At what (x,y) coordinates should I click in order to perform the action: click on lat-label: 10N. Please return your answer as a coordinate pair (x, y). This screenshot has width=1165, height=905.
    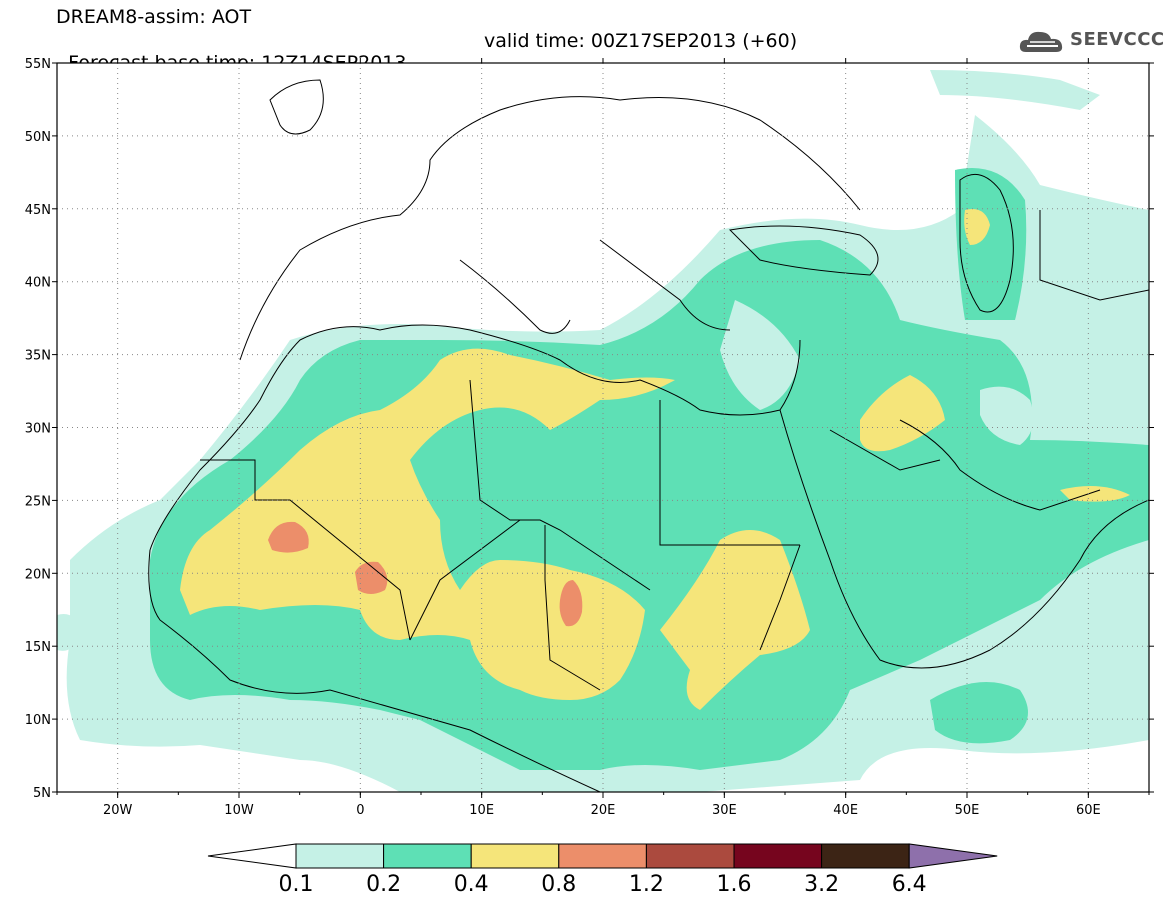
    Looking at the image, I should click on (38, 720).